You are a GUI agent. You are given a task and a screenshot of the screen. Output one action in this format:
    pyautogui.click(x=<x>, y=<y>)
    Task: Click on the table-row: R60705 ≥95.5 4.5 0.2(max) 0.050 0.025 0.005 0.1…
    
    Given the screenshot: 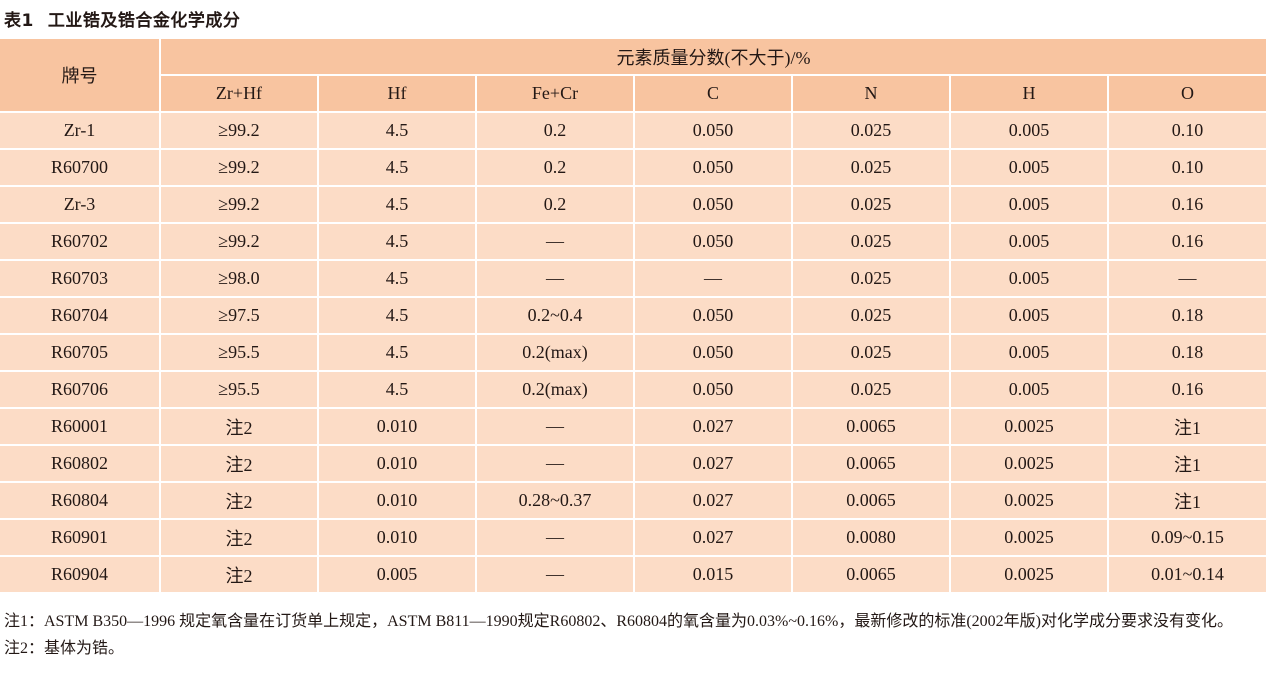 What is the action you would take?
    pyautogui.click(x=633, y=352)
    